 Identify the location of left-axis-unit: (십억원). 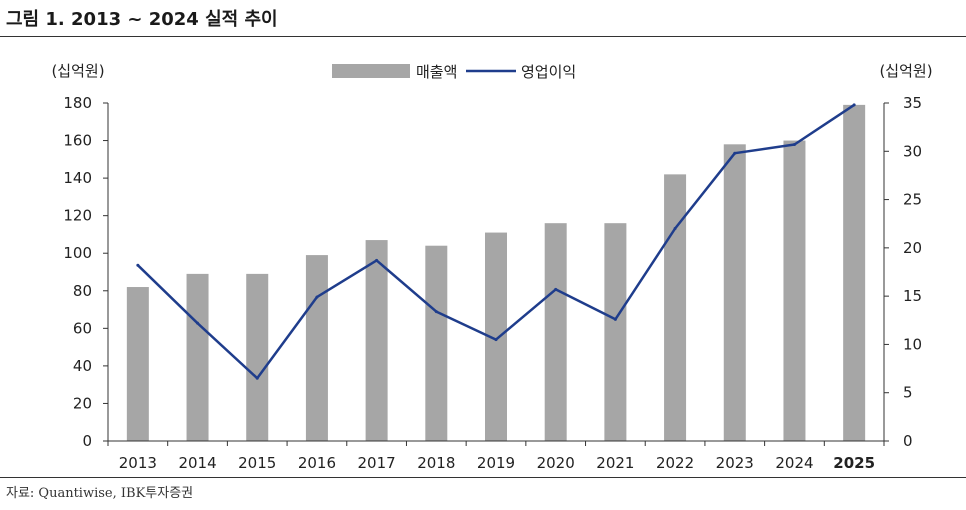
(77, 71).